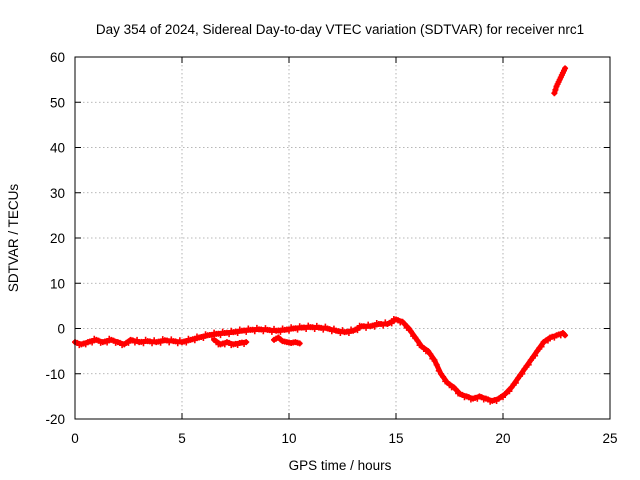  Describe the element at coordinates (57, 102) in the screenshot. I see `y-tick-label: 50` at that location.